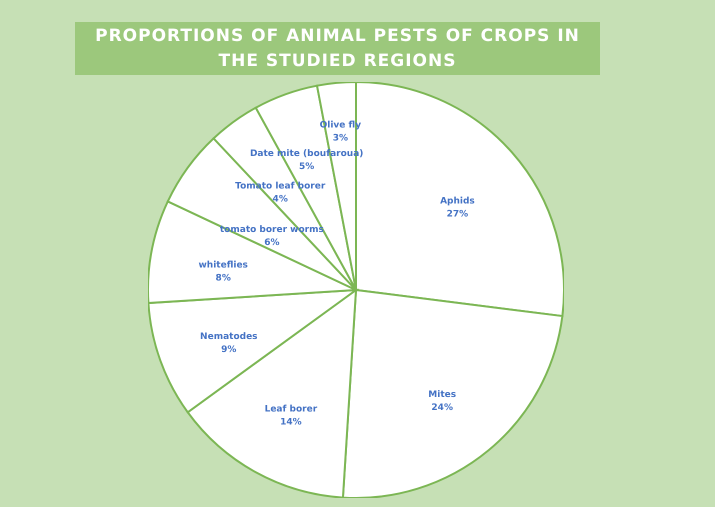 This screenshot has height=507, width=715. Describe the element at coordinates (272, 243) in the screenshot. I see `data-label: 6%` at that location.